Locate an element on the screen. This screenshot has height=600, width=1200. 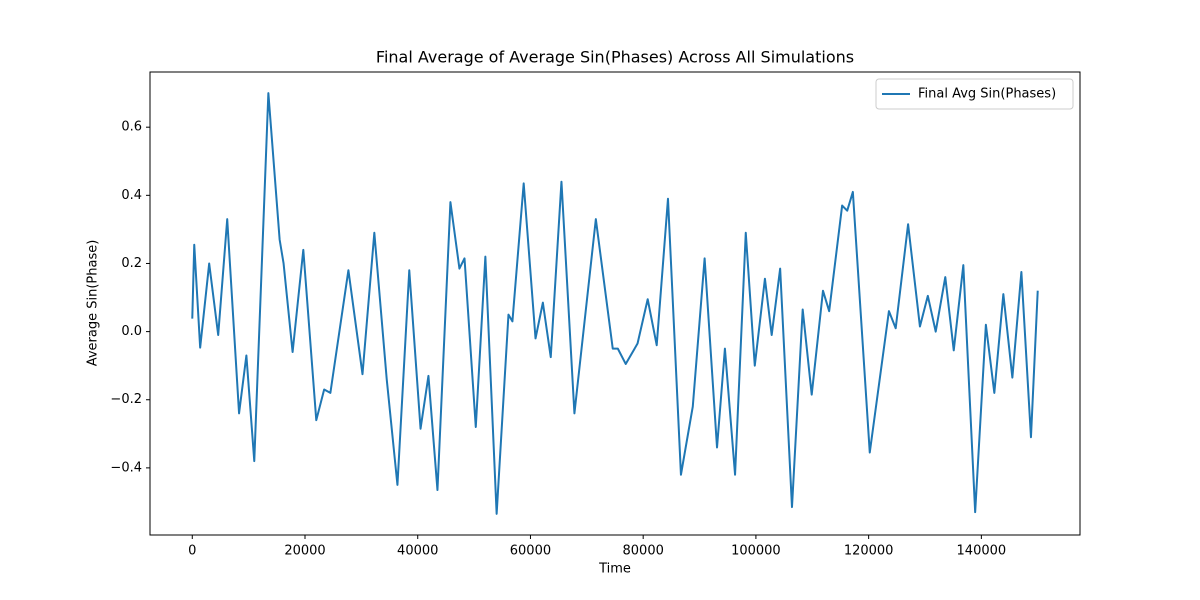
x-axis-label: Time is located at coordinates (614, 569).